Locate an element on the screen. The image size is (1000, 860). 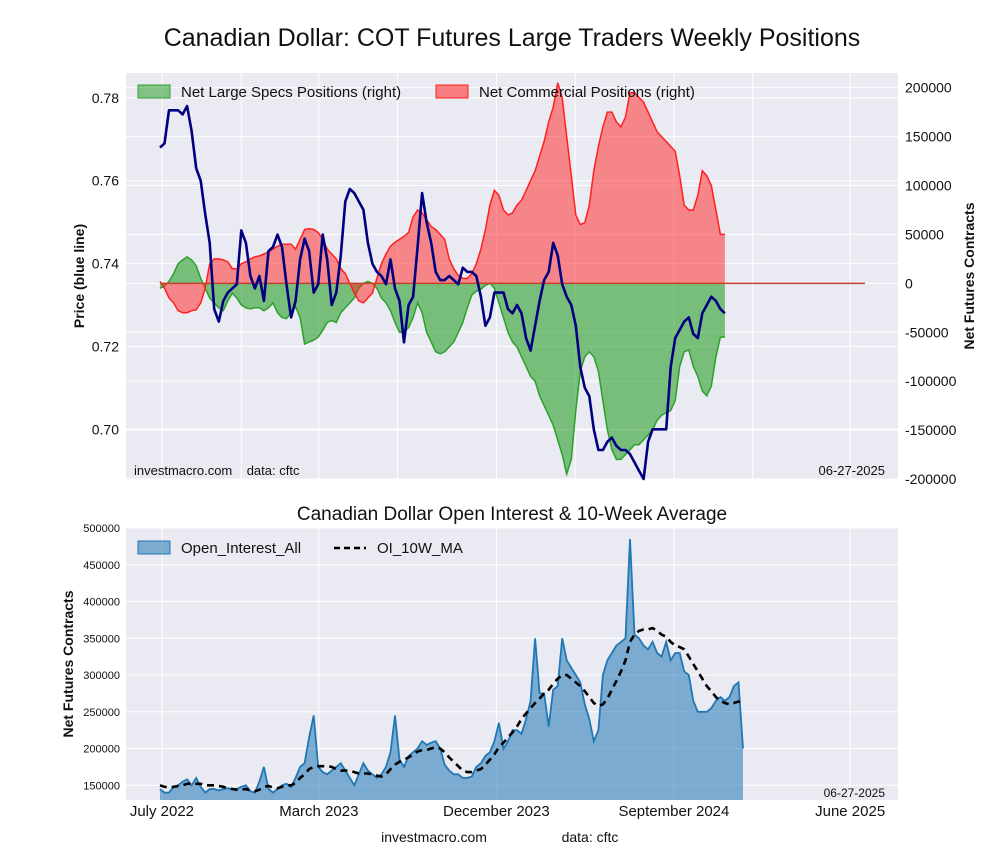
specs-area is located at coordinates (442, 365).